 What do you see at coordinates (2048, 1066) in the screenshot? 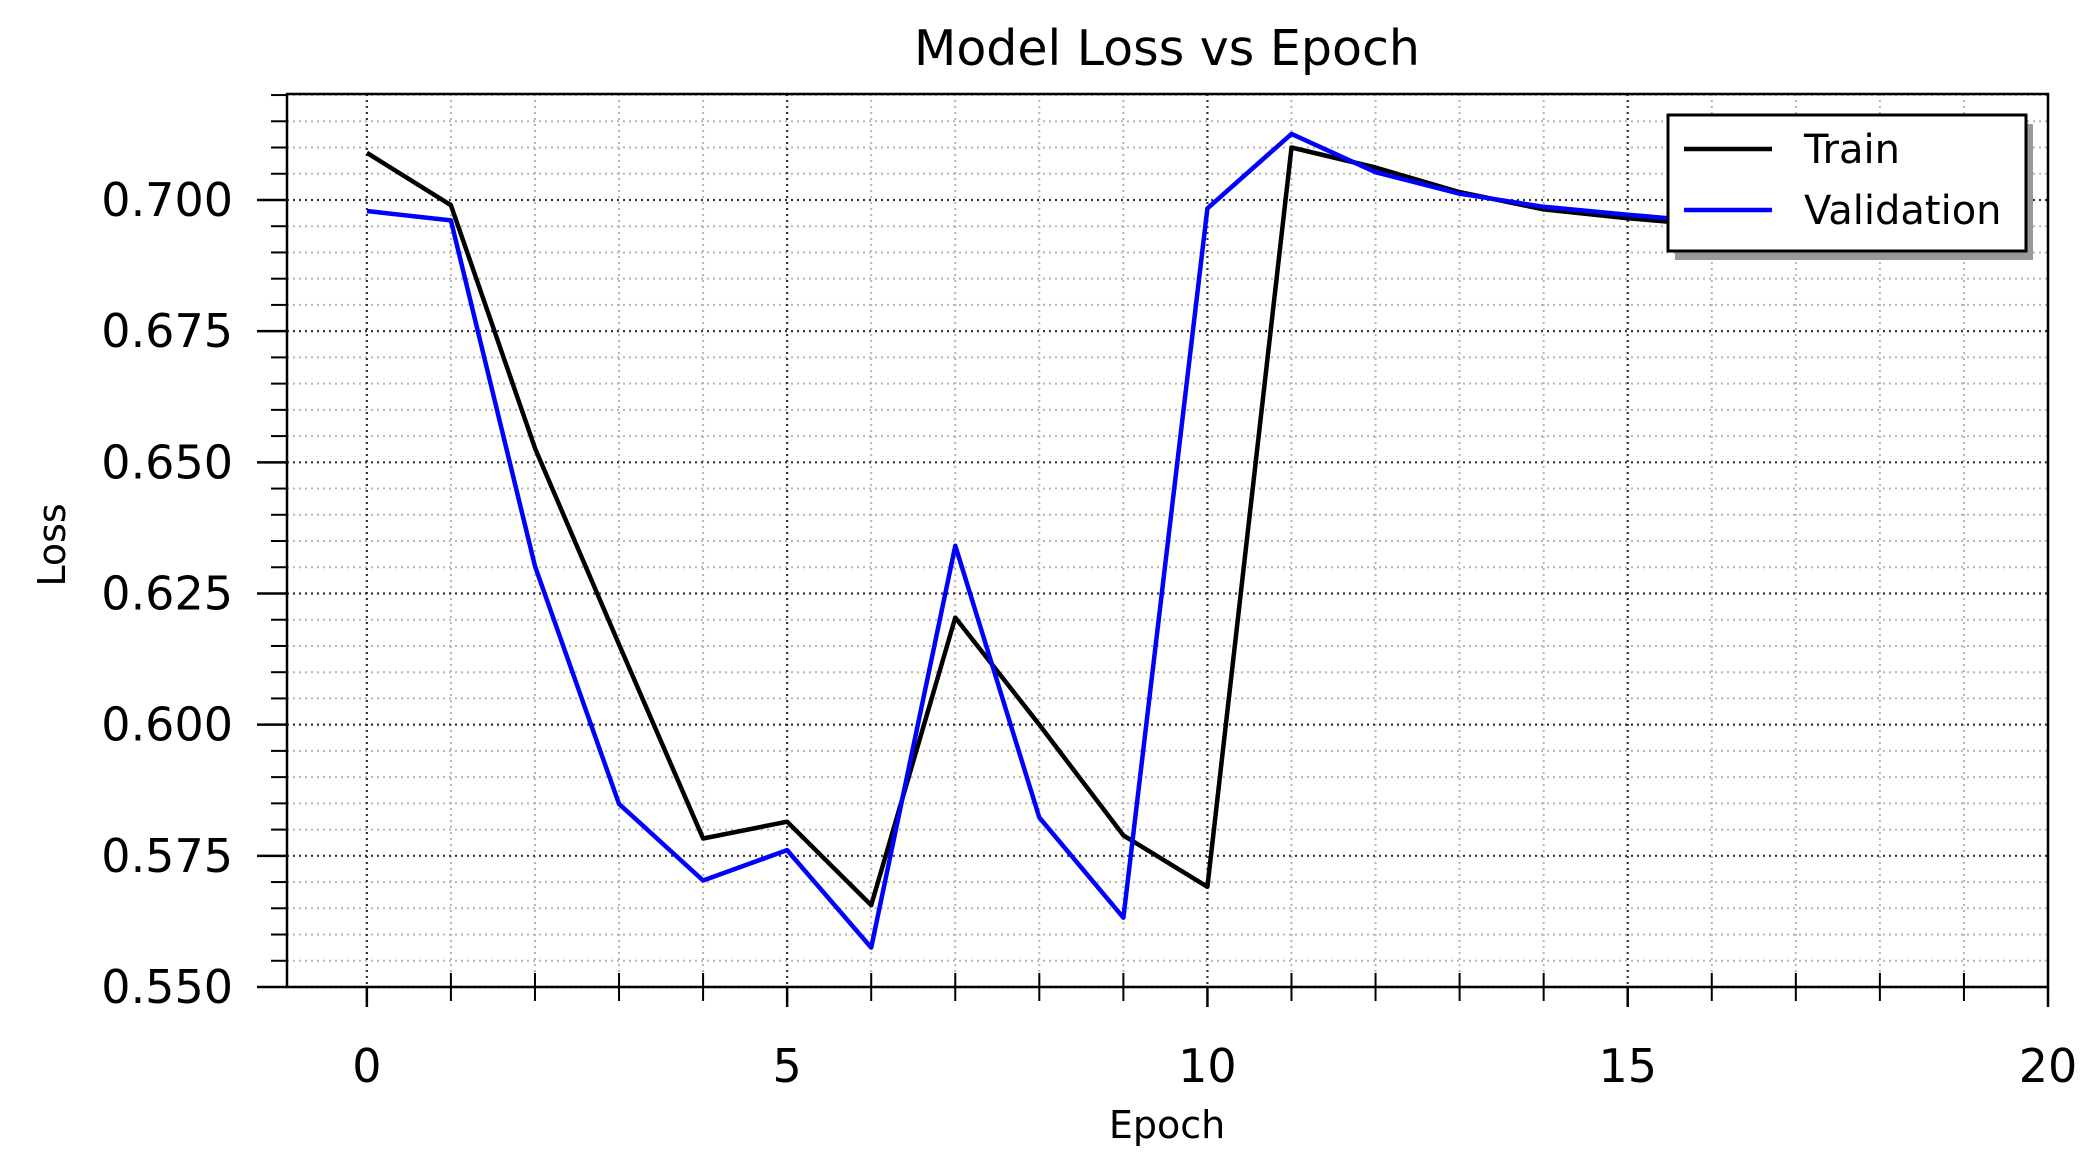
I see `x-tick-label: 20` at bounding box center [2048, 1066].